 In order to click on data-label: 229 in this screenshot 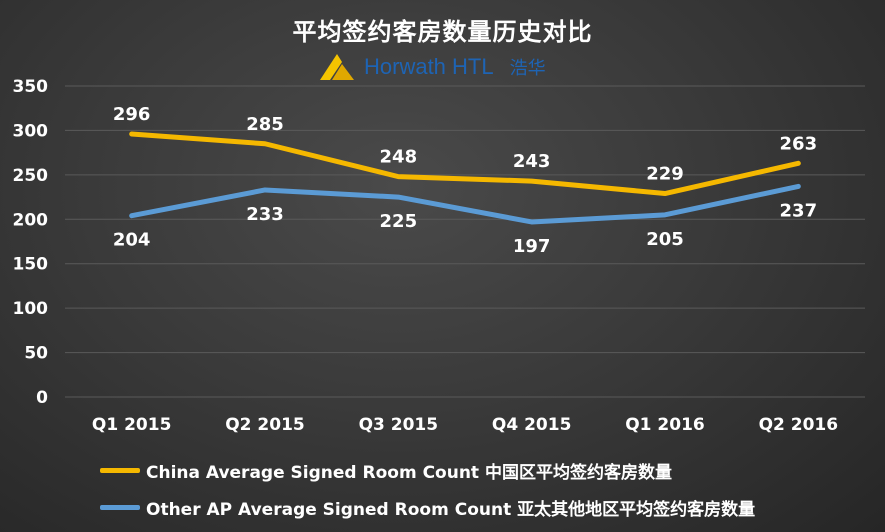, I will do `click(665, 174)`.